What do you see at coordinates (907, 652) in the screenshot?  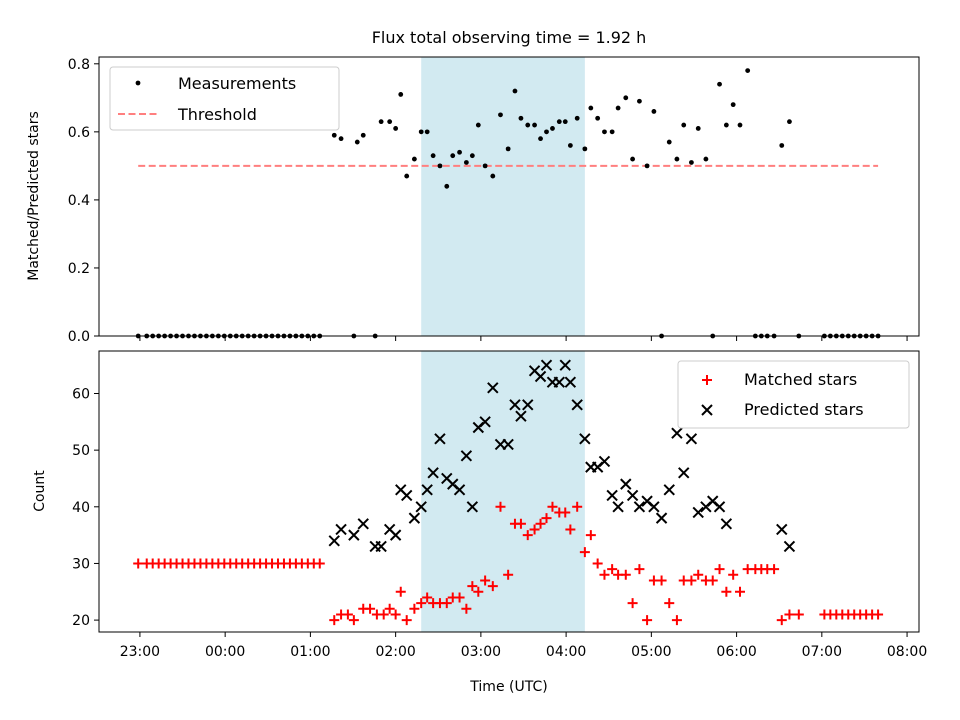 I see `x-tick-label: 08:00` at bounding box center [907, 652].